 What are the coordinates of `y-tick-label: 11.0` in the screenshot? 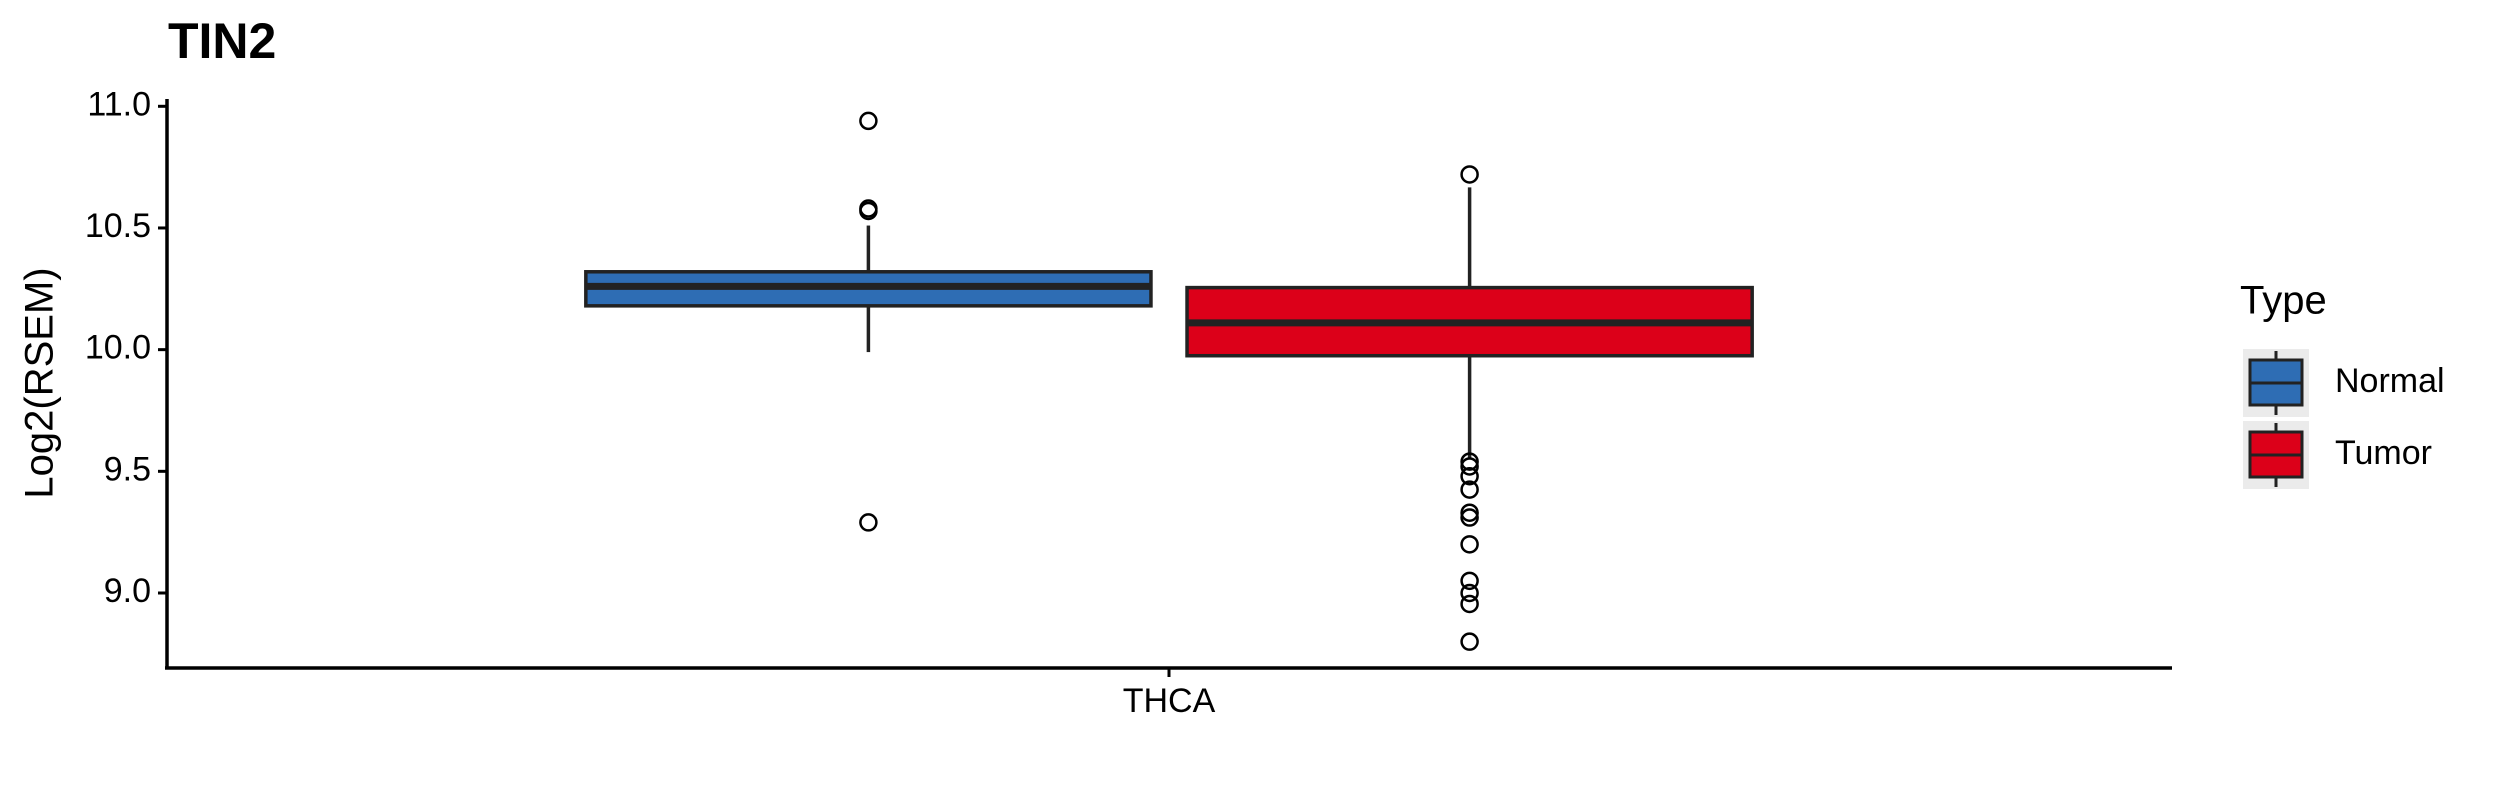 It's located at (119, 104).